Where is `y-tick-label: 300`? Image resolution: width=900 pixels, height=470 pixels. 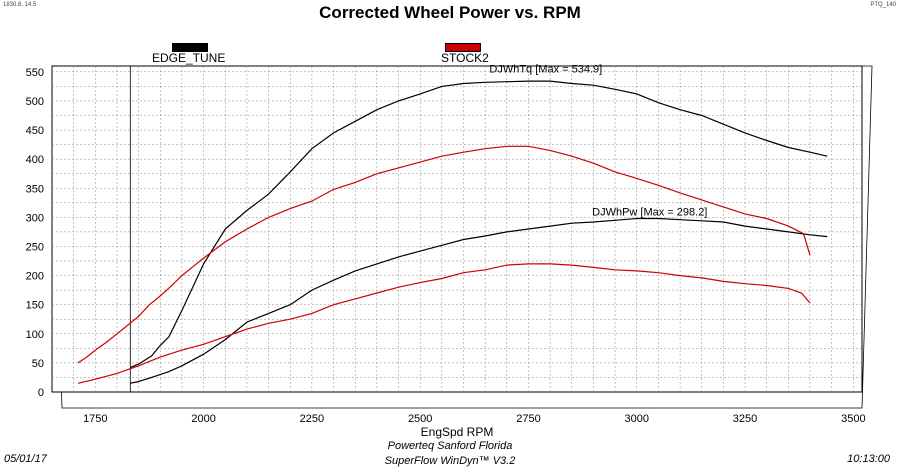
y-tick-label: 300 is located at coordinates (35, 218).